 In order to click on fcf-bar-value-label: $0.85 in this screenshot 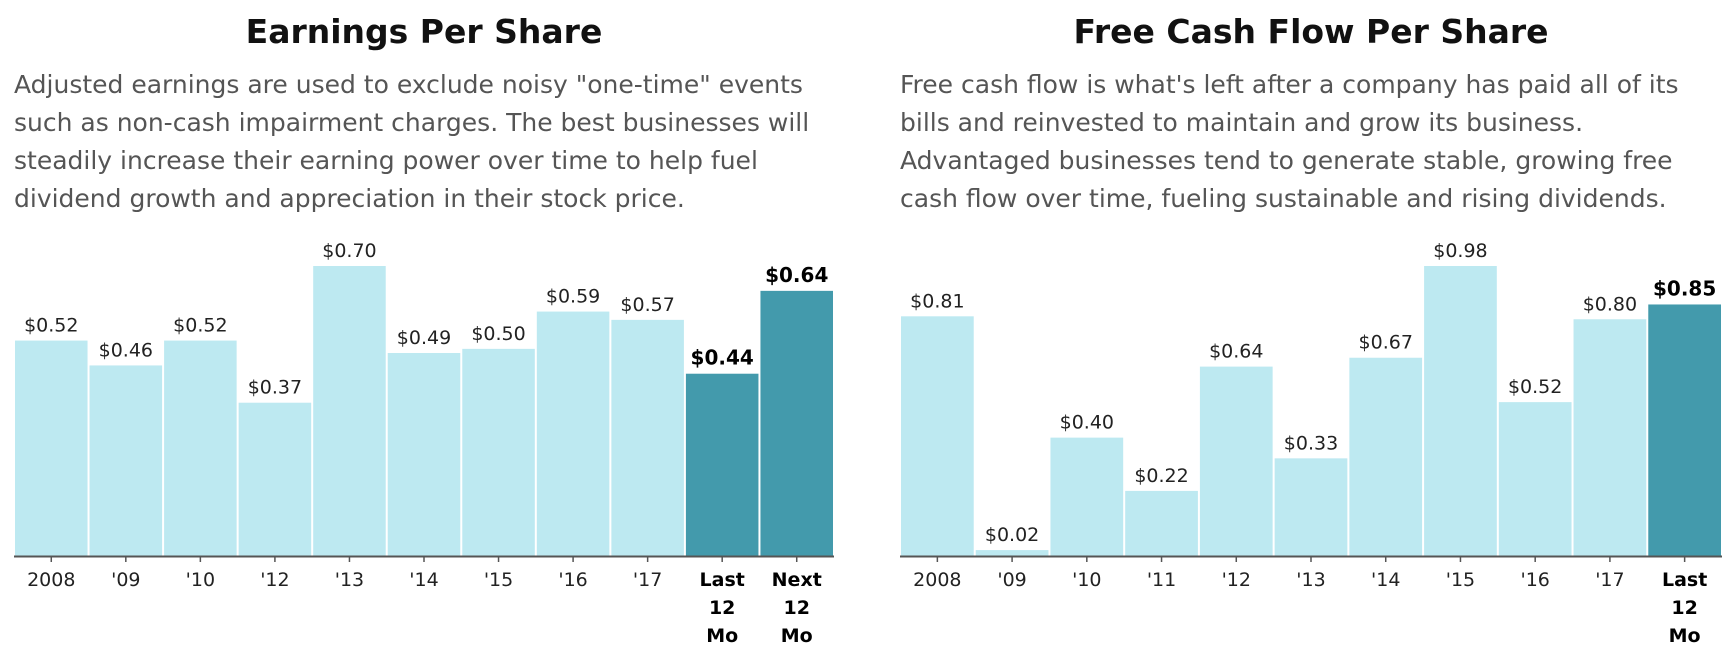, I will do `click(1684, 288)`.